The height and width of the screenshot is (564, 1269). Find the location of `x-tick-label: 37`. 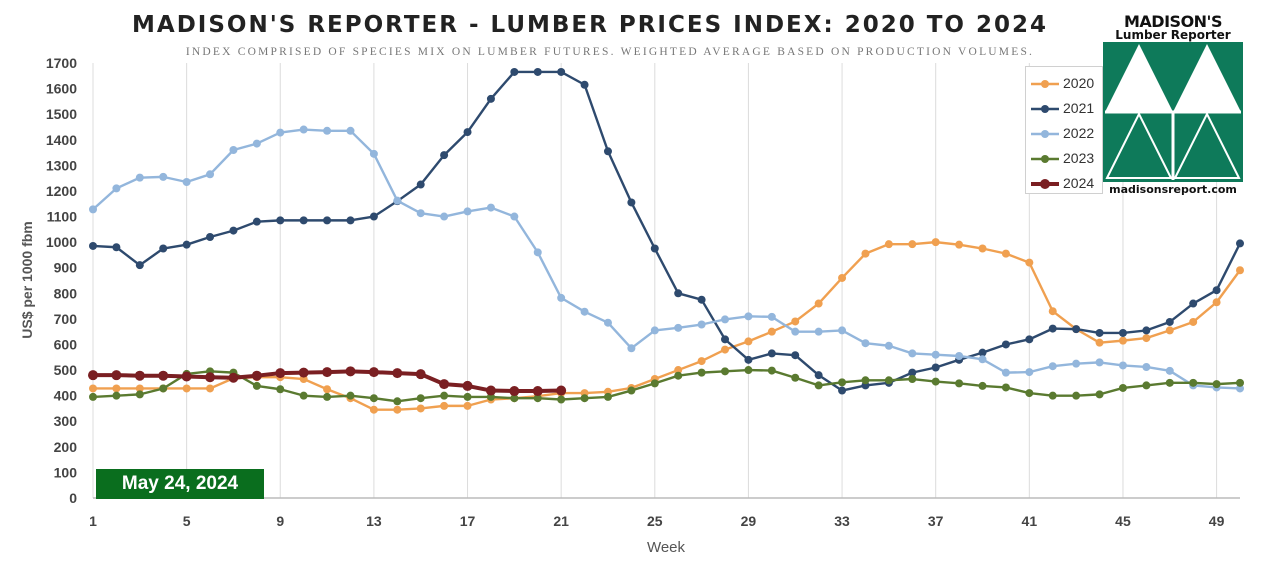

x-tick-label: 37 is located at coordinates (936, 521).